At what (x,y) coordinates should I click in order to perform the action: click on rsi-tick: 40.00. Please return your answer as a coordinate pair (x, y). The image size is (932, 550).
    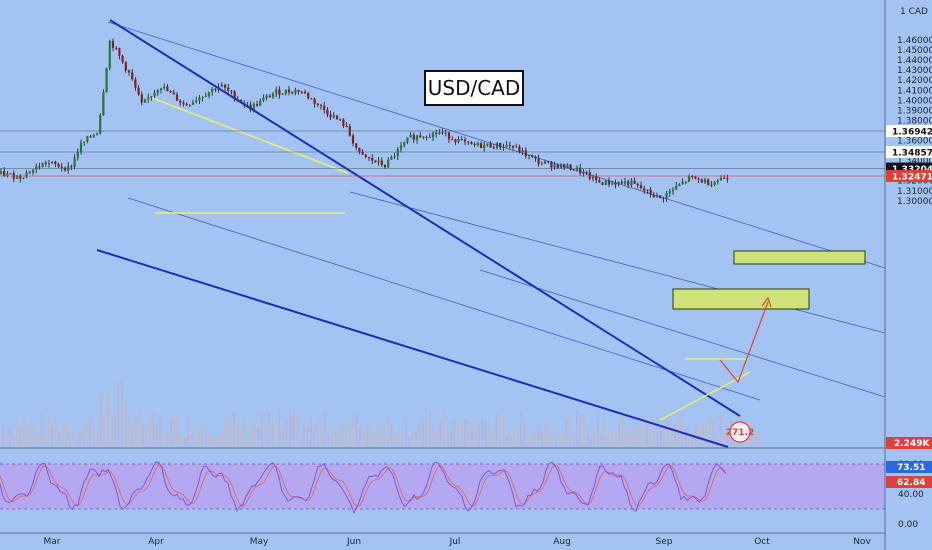
    Looking at the image, I should click on (911, 495).